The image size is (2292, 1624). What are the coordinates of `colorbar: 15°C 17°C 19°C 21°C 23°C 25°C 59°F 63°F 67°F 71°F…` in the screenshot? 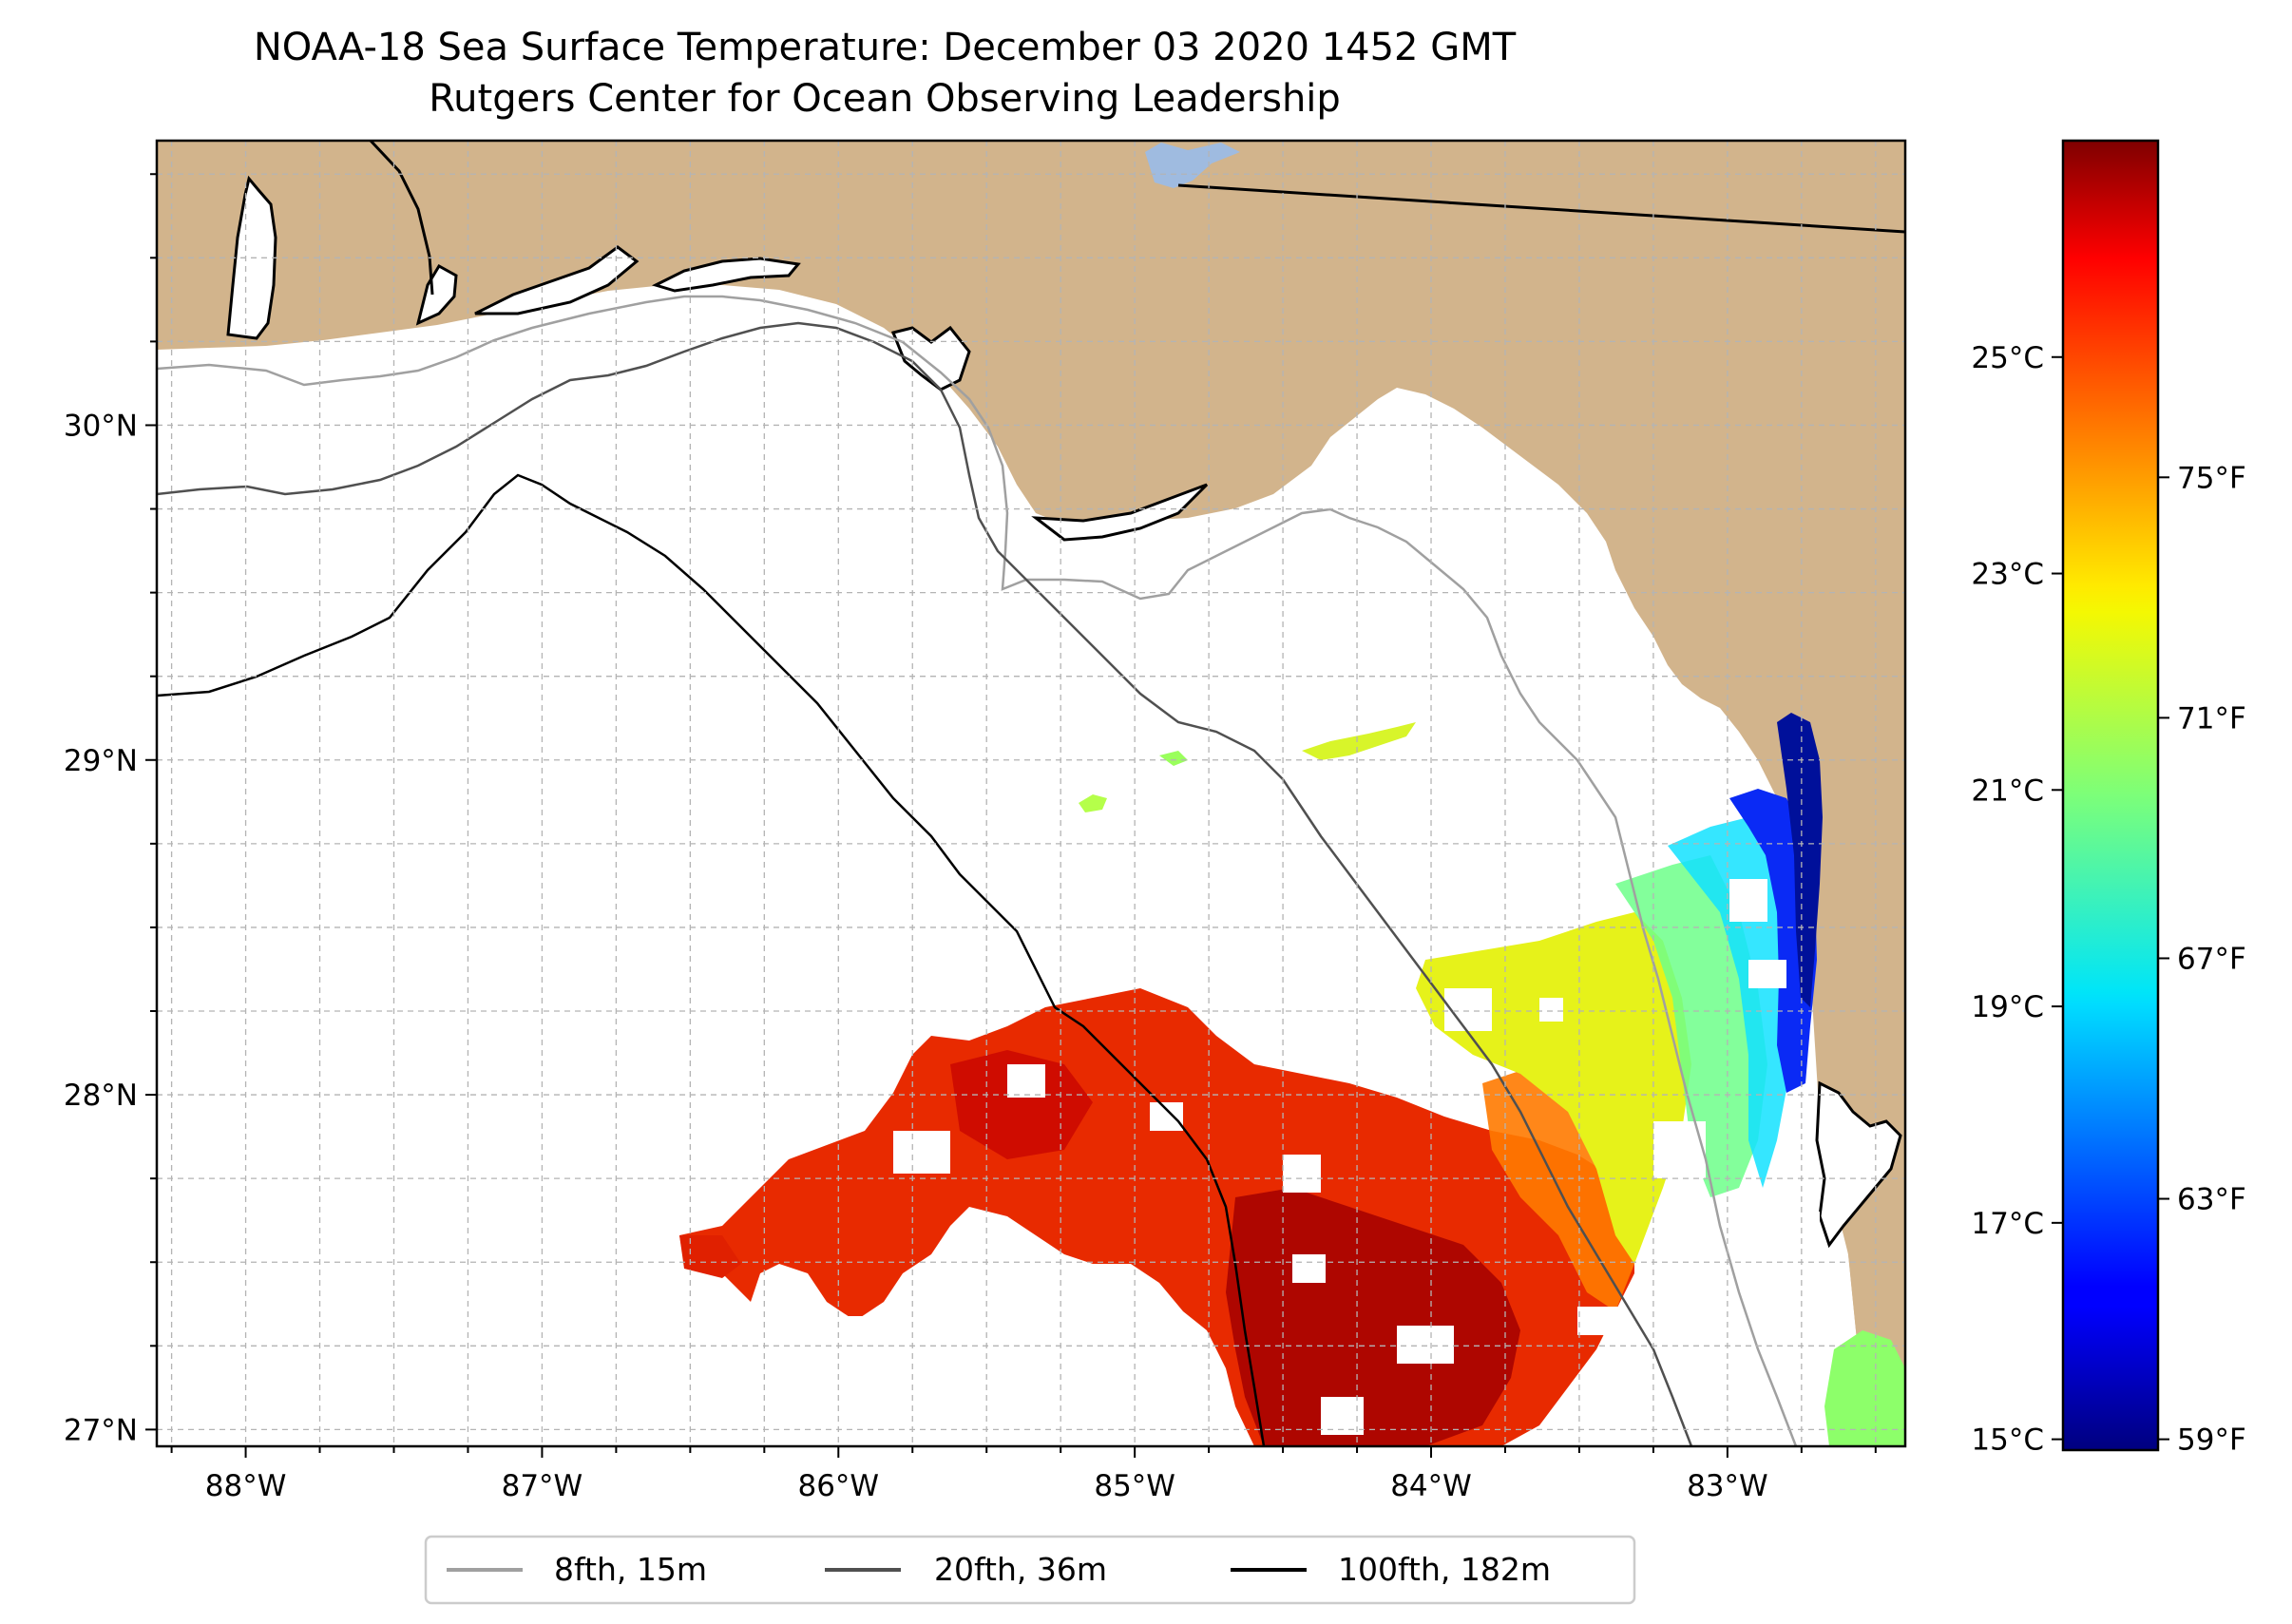 It's located at (2108, 798).